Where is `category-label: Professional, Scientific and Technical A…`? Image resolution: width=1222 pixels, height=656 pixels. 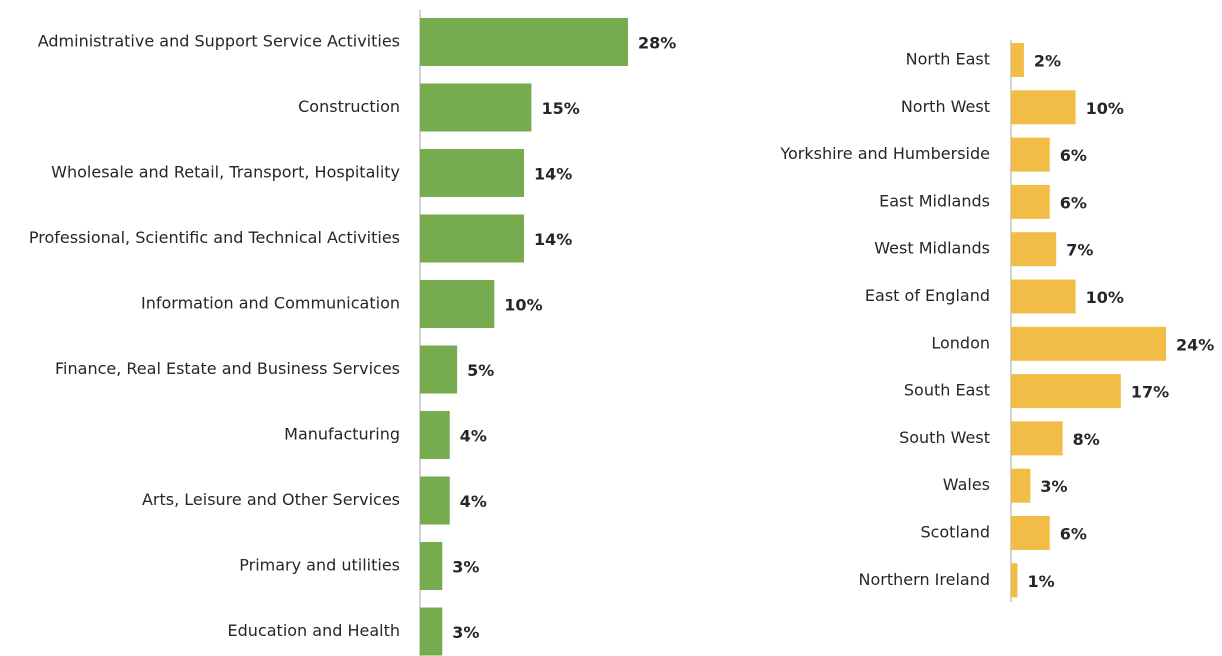
category-label: Professional, Scientific and Technical A… is located at coordinates (214, 237).